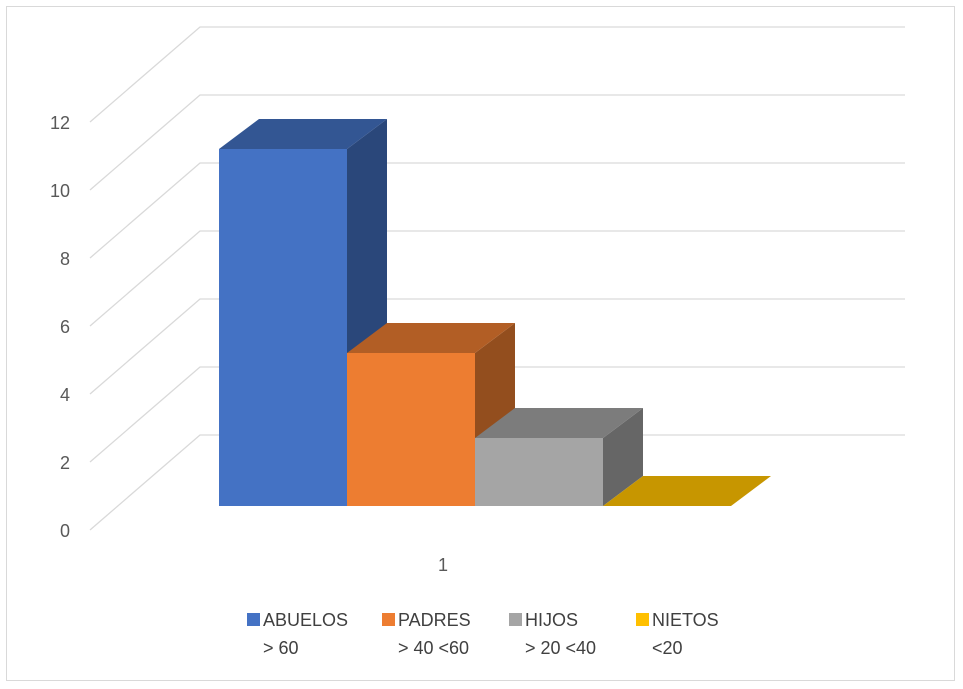 The image size is (963, 689). What do you see at coordinates (65, 395) in the screenshot?
I see `y-tick-label: 4` at bounding box center [65, 395].